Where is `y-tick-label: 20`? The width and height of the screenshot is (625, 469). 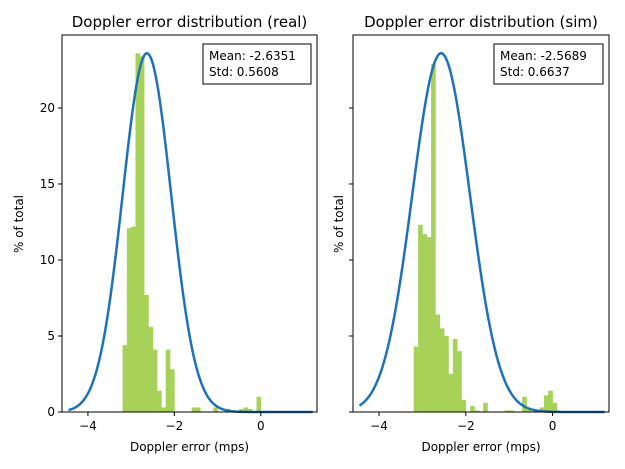
y-tick-label: 20 is located at coordinates (47, 108).